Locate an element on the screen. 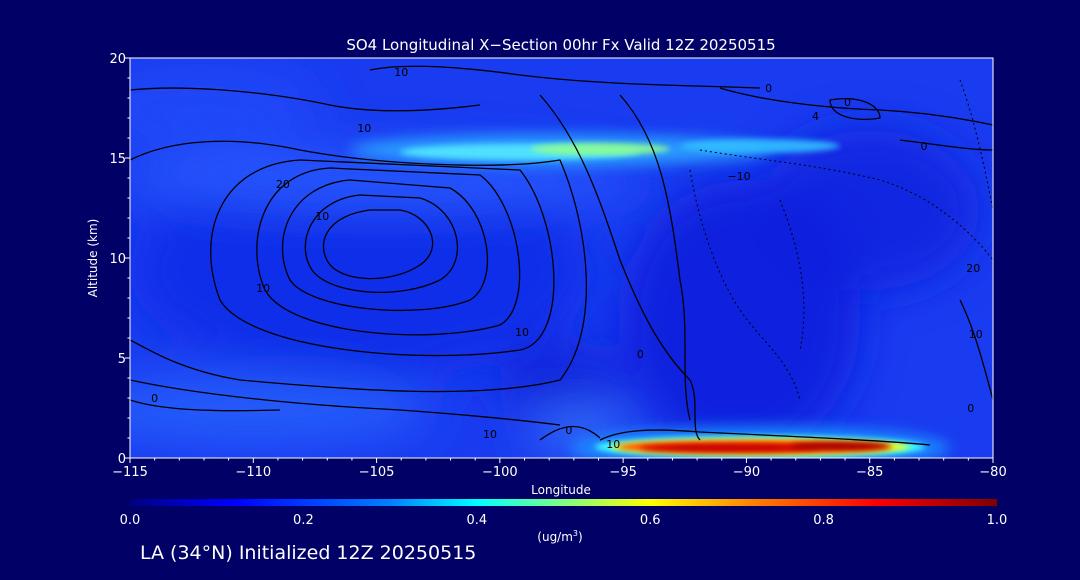 Image resolution: width=1080 pixels, height=580 pixels. x-tick-label: −110 is located at coordinates (253, 472).